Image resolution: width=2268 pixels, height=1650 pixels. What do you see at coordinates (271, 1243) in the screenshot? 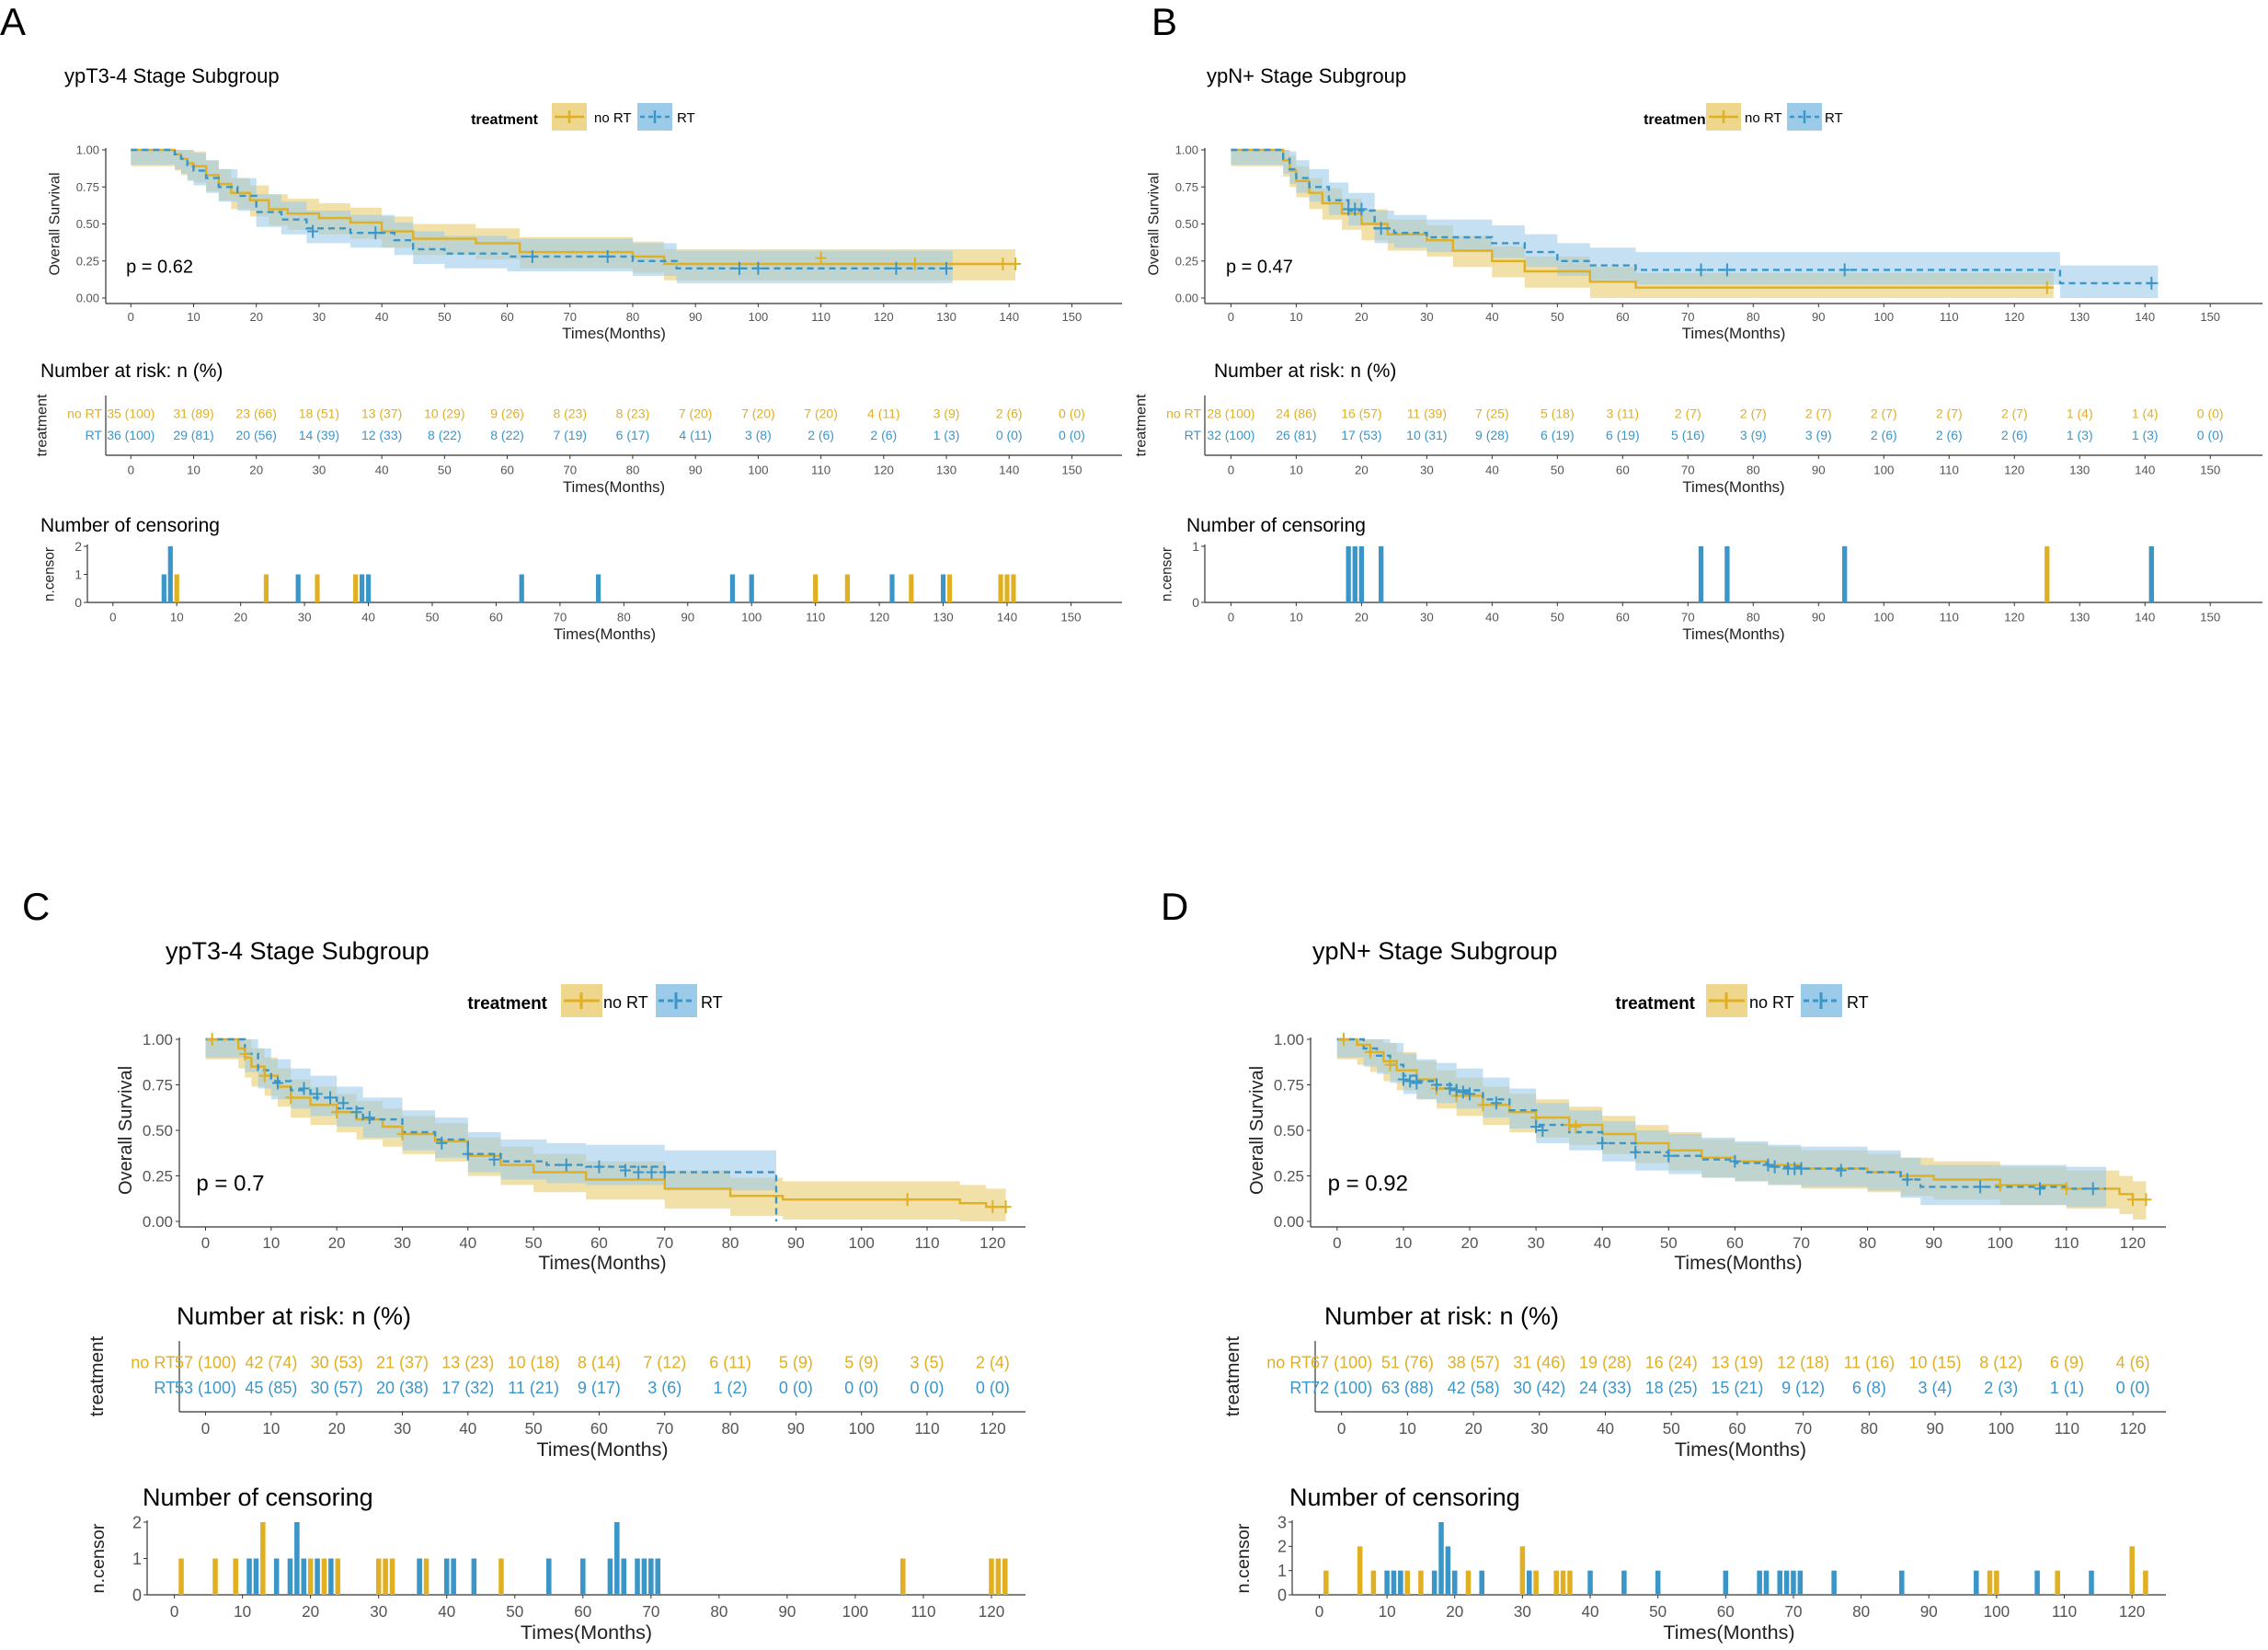
I see `x-tick-label: 10` at bounding box center [271, 1243].